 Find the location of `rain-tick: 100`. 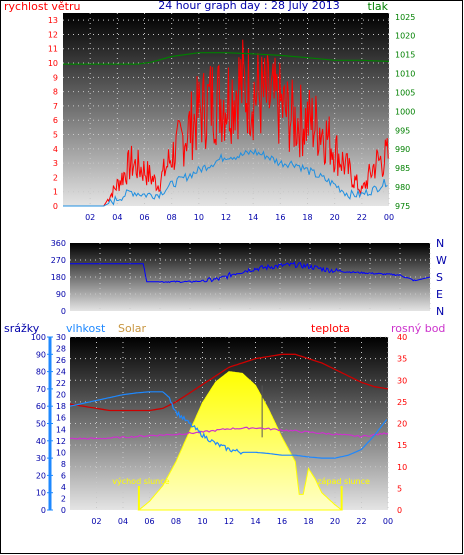

rain-tick: 100 is located at coordinates (38, 337).